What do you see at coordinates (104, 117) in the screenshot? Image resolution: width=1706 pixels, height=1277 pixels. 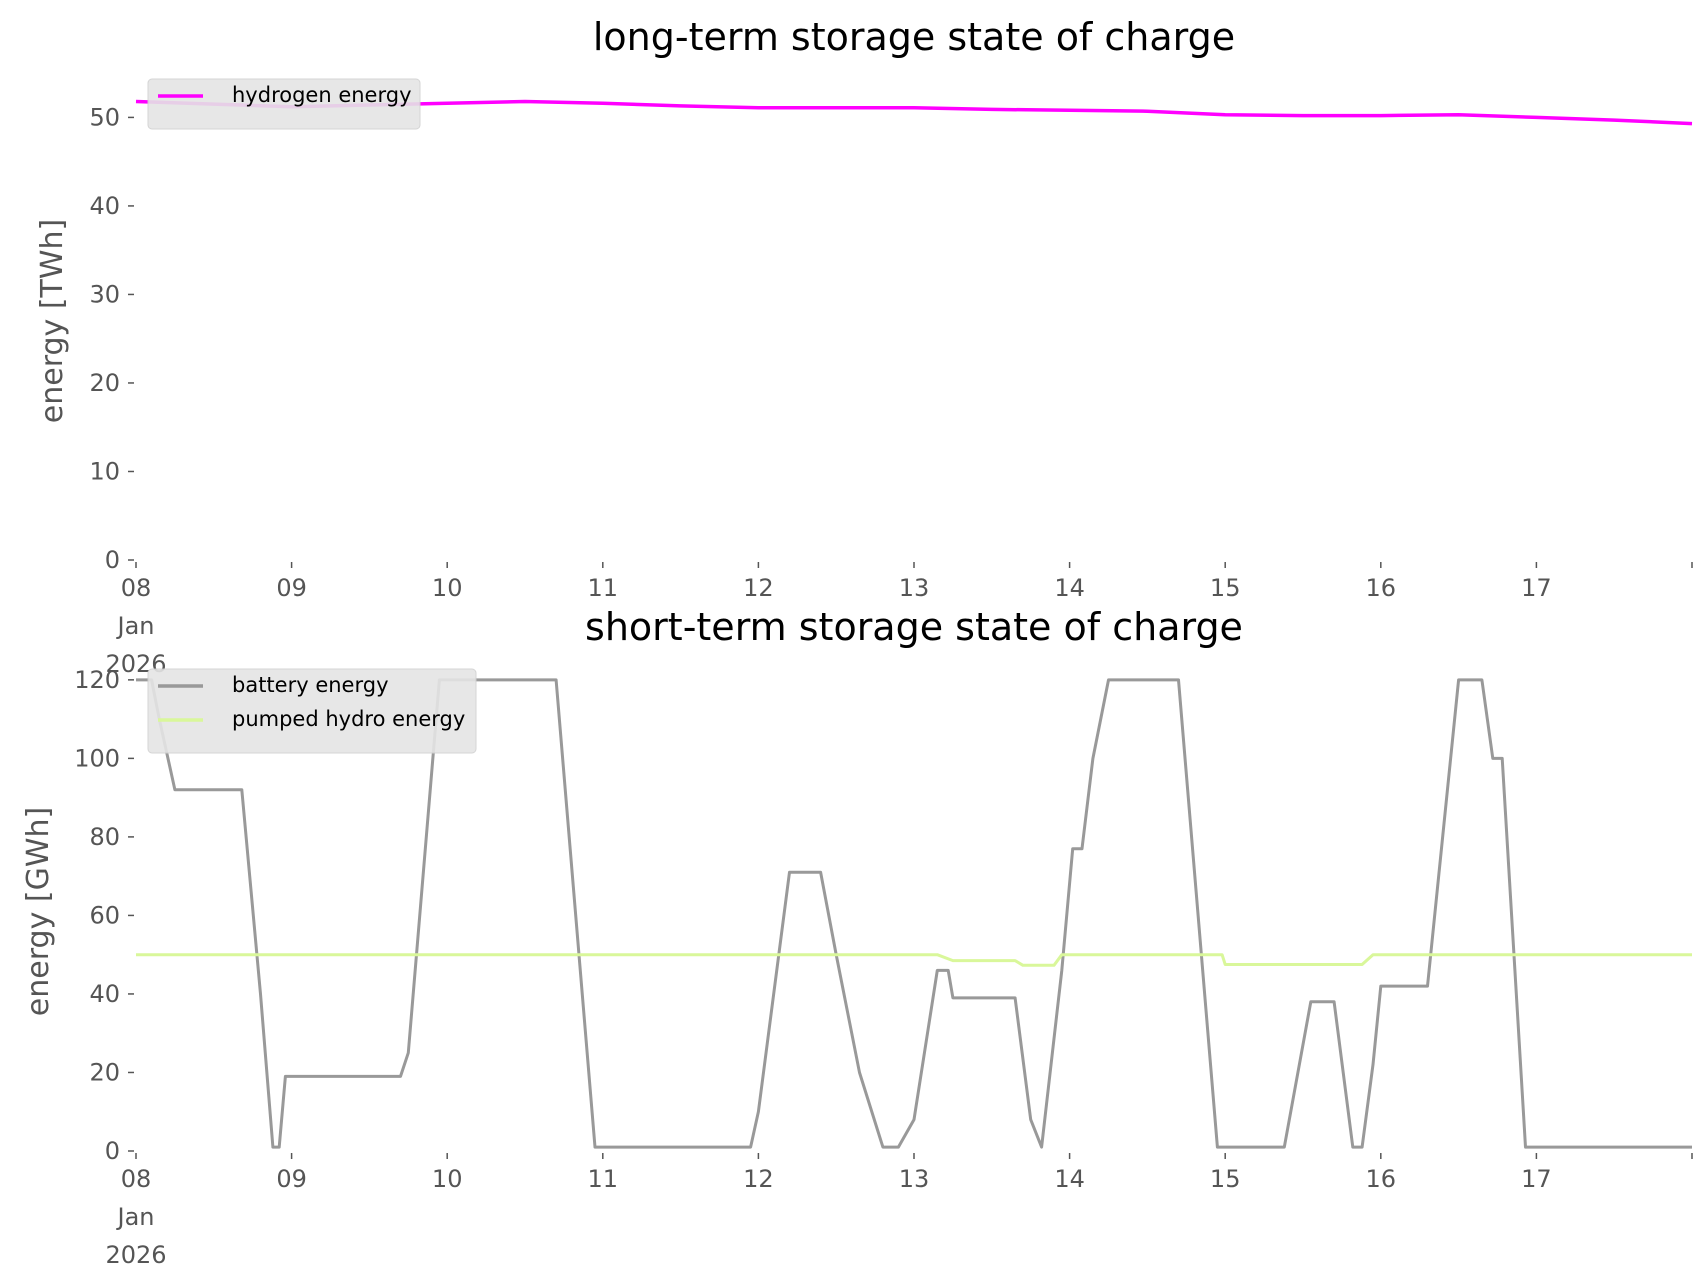 I see `y-tick-label: 50` at bounding box center [104, 117].